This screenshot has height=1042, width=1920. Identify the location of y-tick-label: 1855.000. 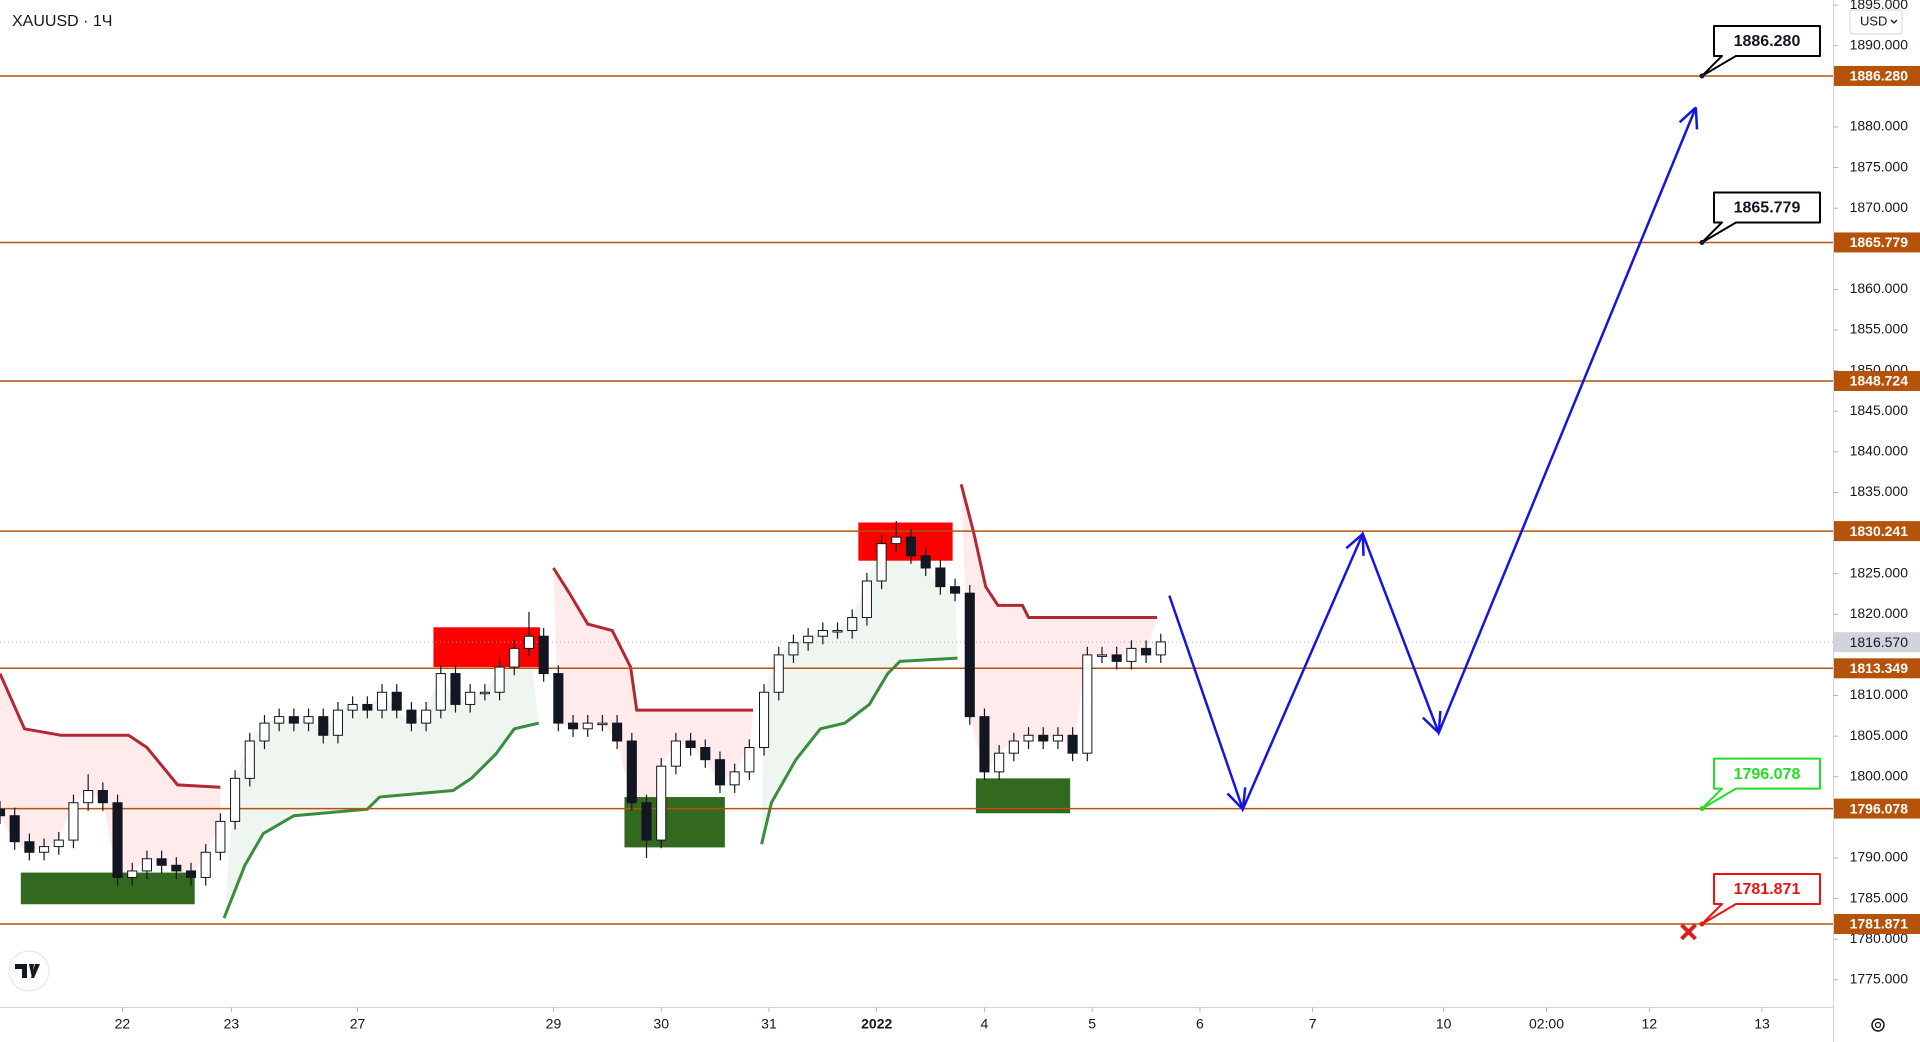
(1879, 329).